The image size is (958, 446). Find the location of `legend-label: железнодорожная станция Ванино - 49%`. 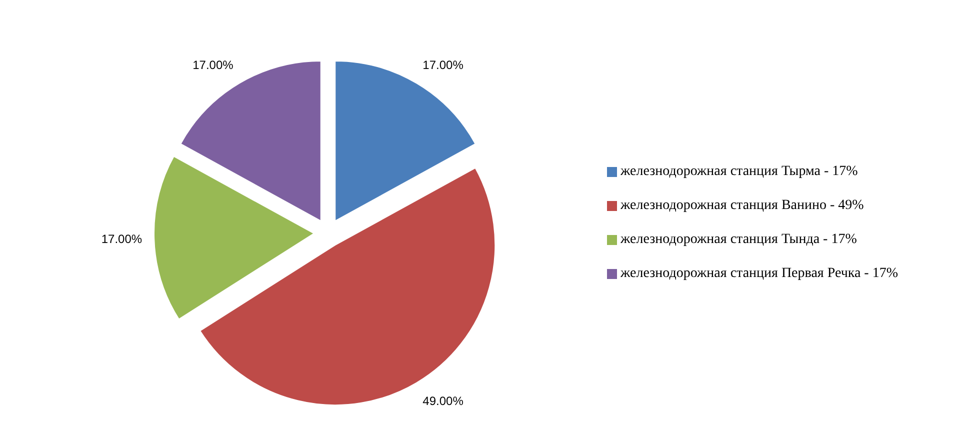

legend-label: железнодорожная станция Ванино - 49% is located at coordinates (742, 205).